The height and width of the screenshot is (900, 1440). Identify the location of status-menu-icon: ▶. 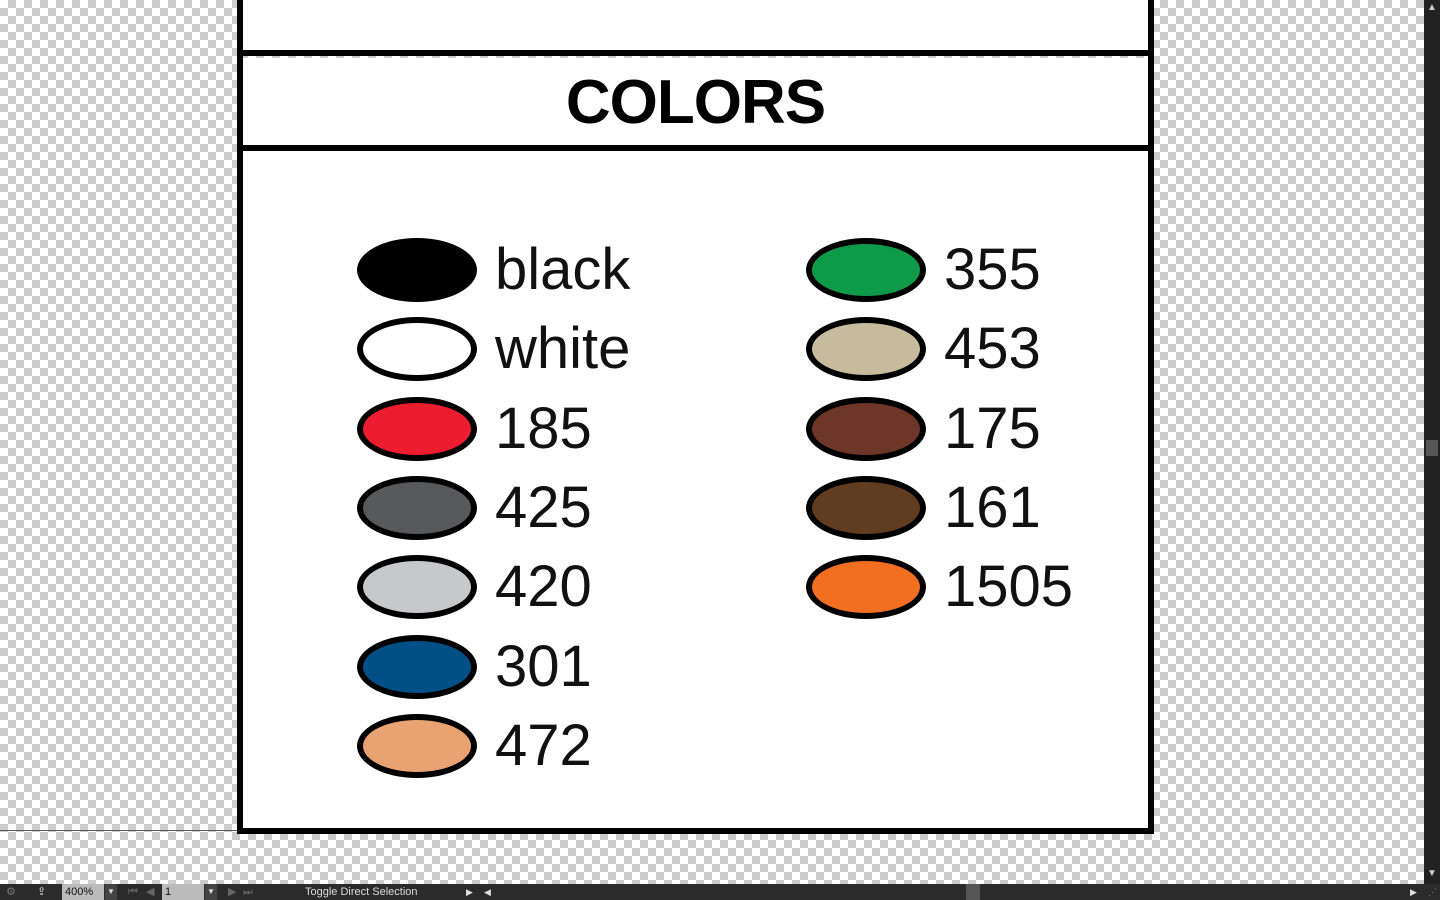
(469, 892).